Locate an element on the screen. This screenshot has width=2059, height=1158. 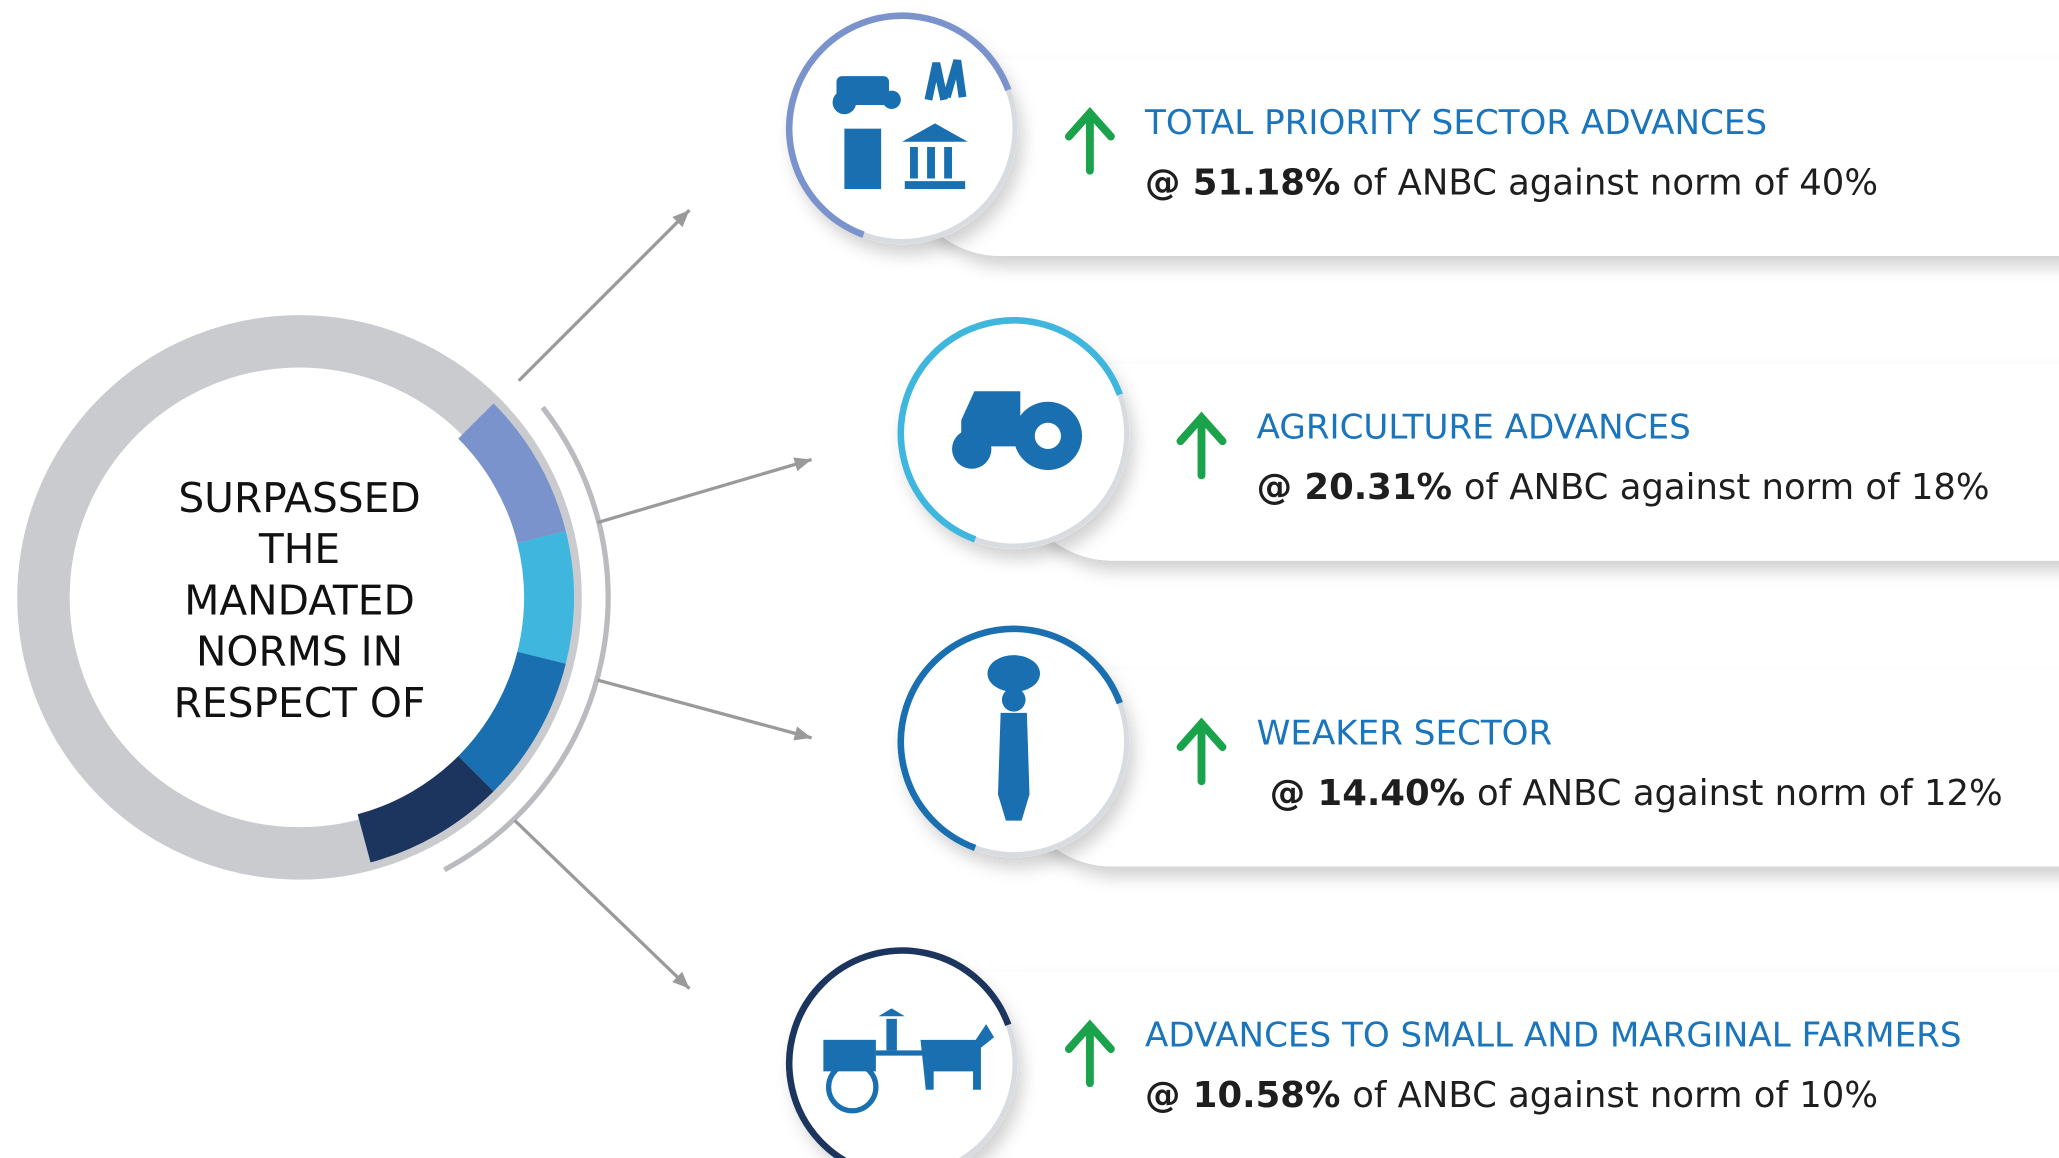
center-text: SURPASSED is located at coordinates (299, 498).